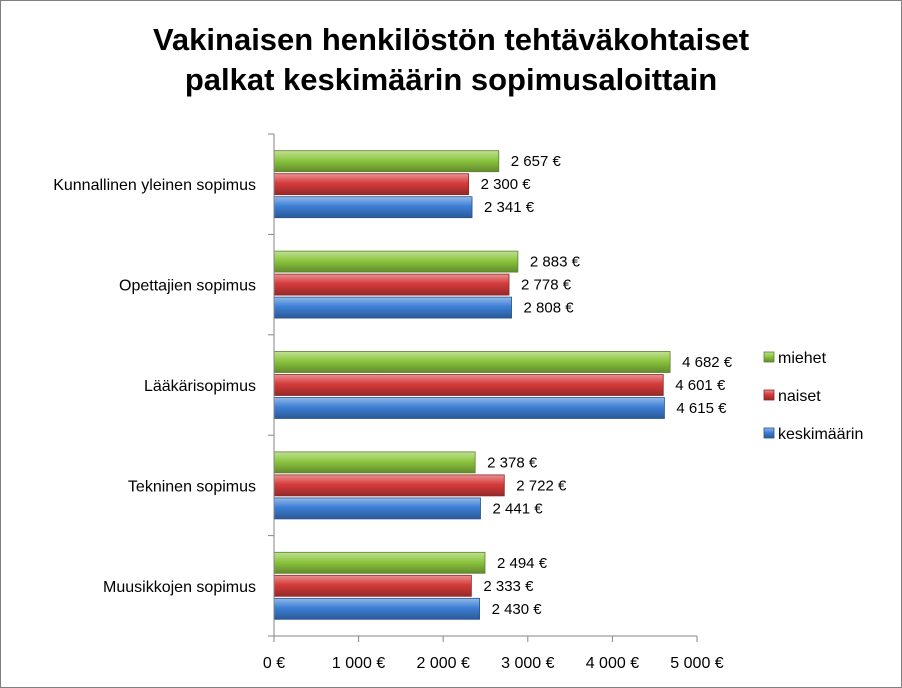  What do you see at coordinates (506, 184) in the screenshot?
I see `data-label-naiset-0: 2 300 €` at bounding box center [506, 184].